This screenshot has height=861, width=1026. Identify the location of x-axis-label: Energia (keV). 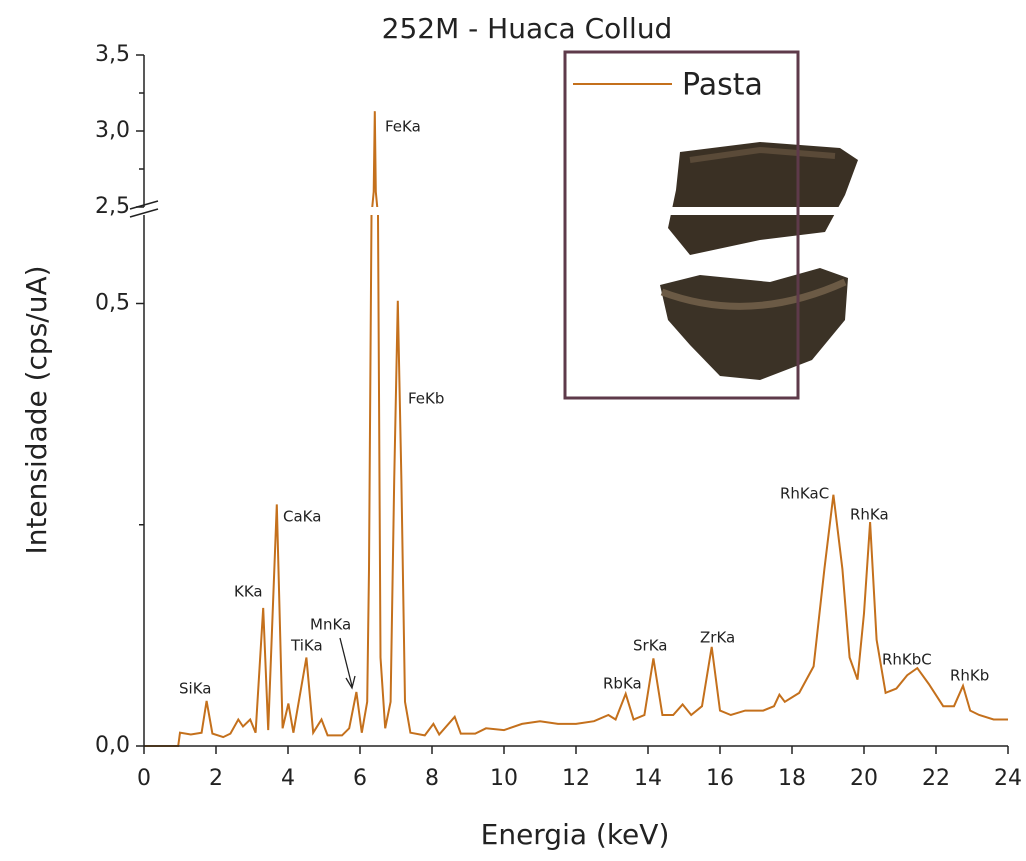
(575, 834).